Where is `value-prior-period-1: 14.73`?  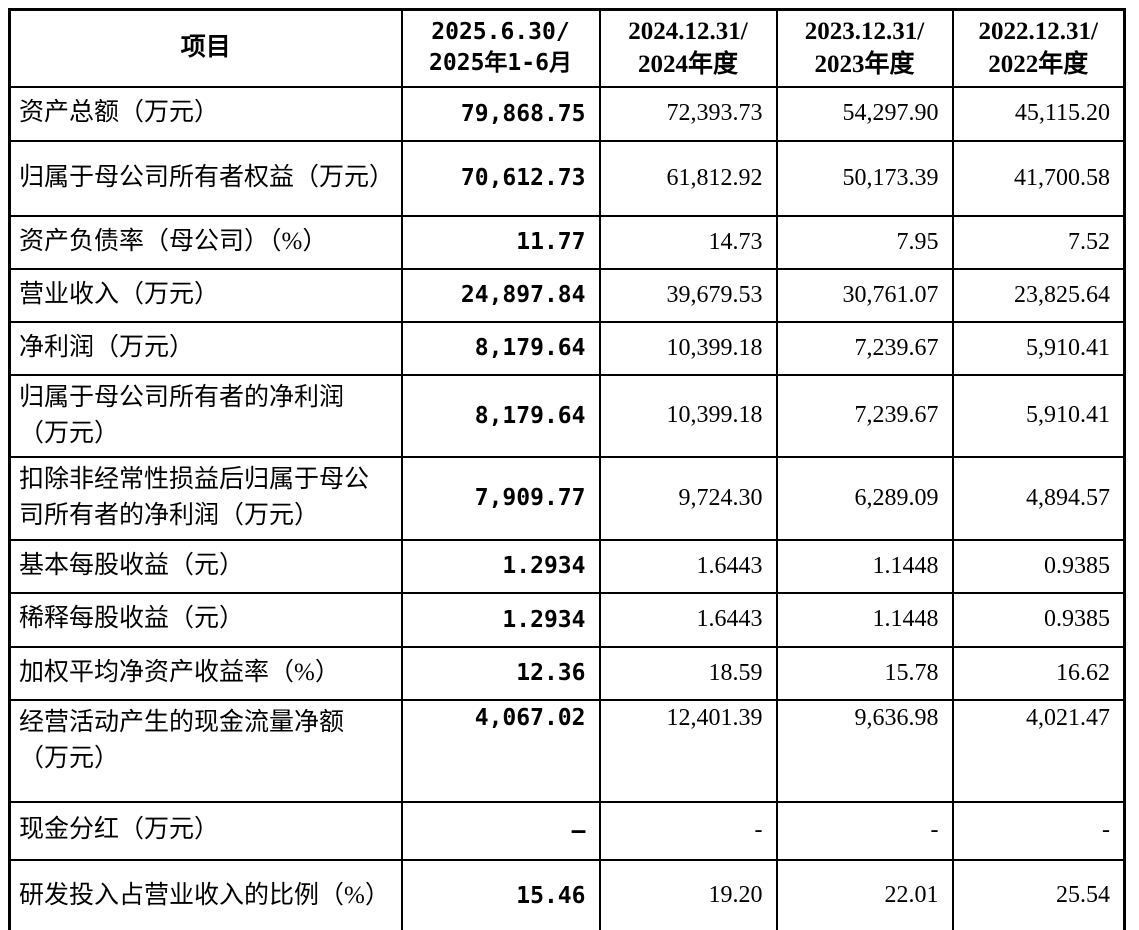
value-prior-period-1: 14.73 is located at coordinates (688, 242).